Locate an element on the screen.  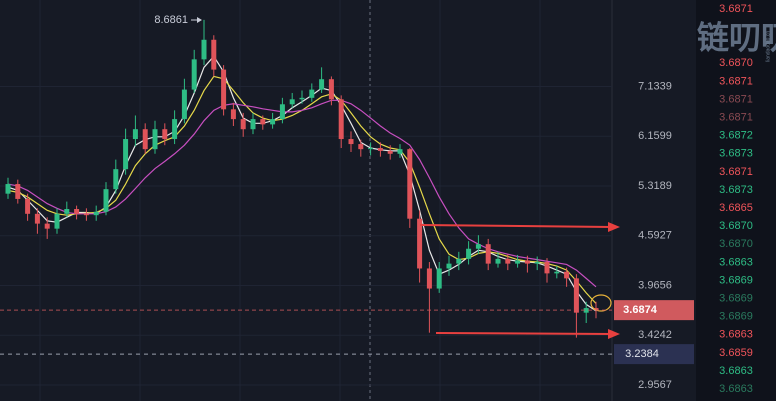
y-tick-label: 3.4242 is located at coordinates (655, 335).